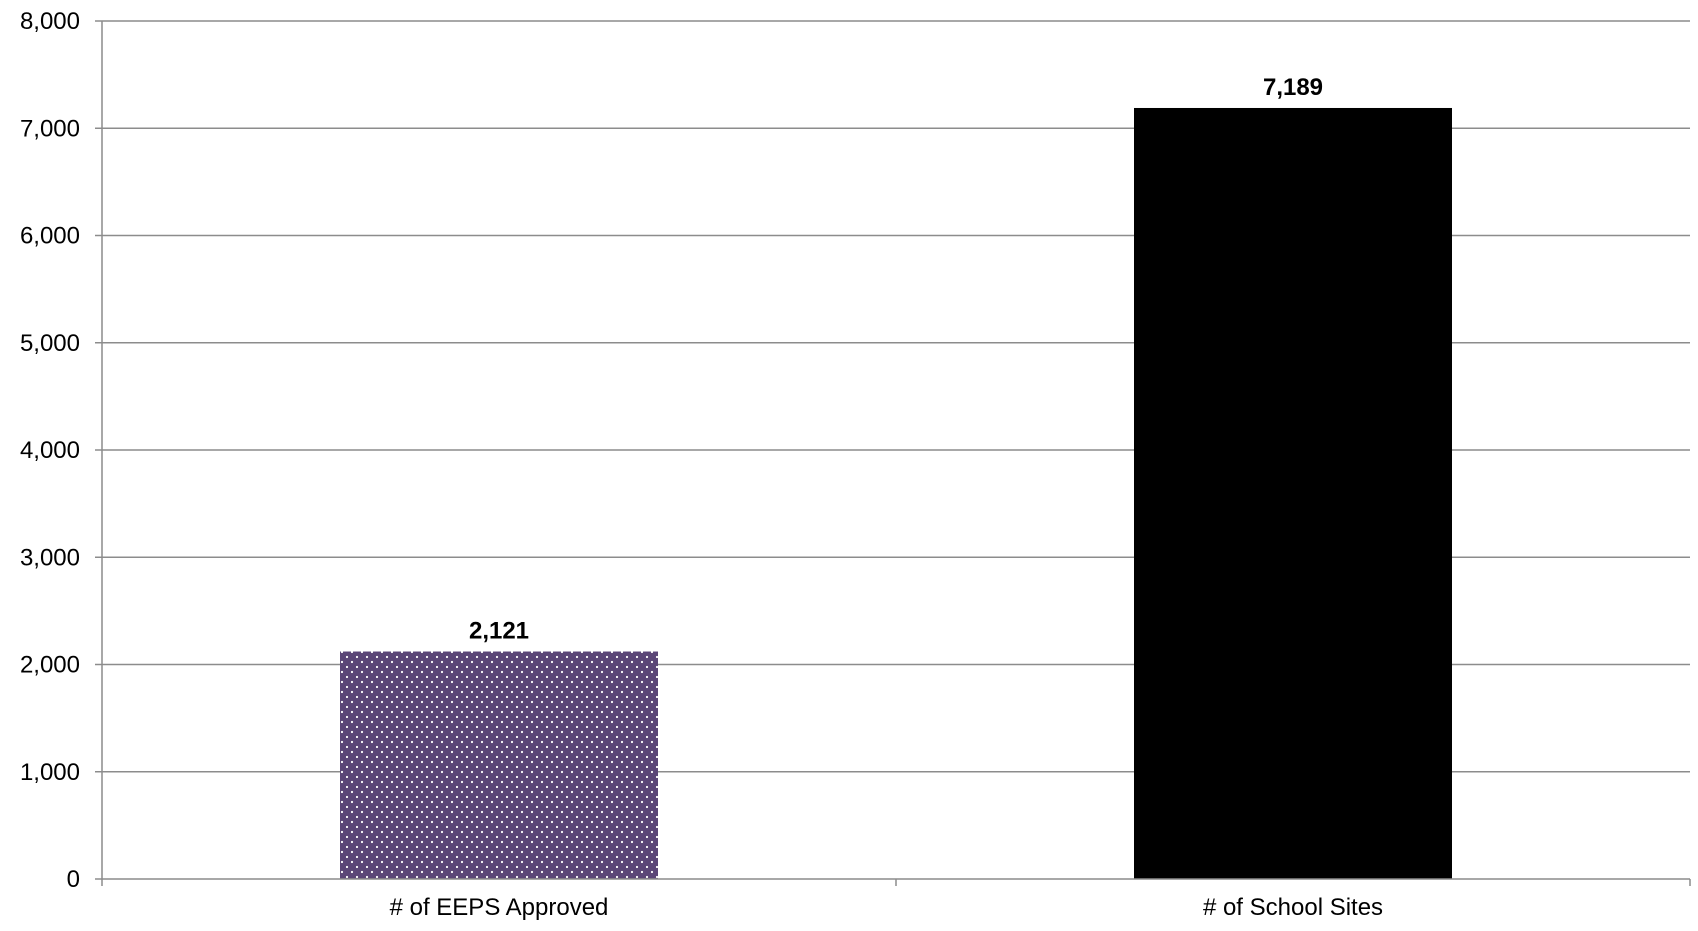 This screenshot has width=1698, height=931. What do you see at coordinates (50, 450) in the screenshot?
I see `y-tick-label: 4,000` at bounding box center [50, 450].